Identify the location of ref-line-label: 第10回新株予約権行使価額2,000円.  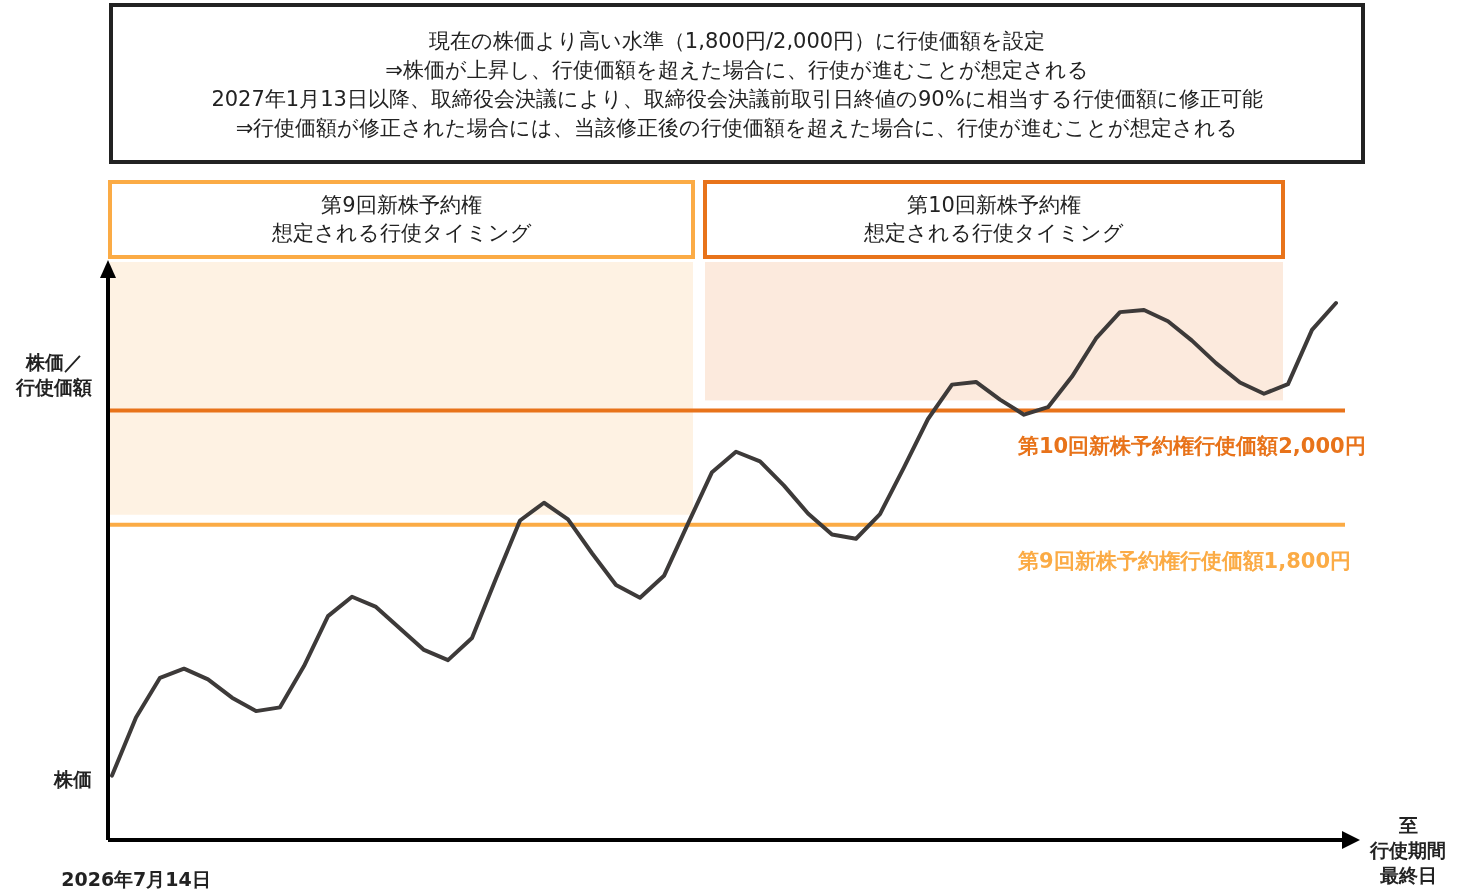
(1191, 446).